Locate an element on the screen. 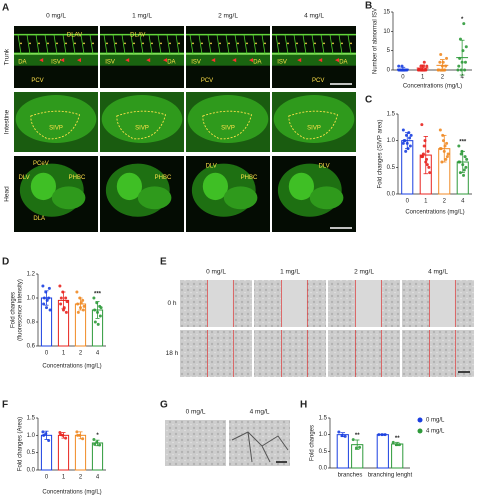 The image size is (477, 500). x-tick-label: 2 is located at coordinates (81, 478).